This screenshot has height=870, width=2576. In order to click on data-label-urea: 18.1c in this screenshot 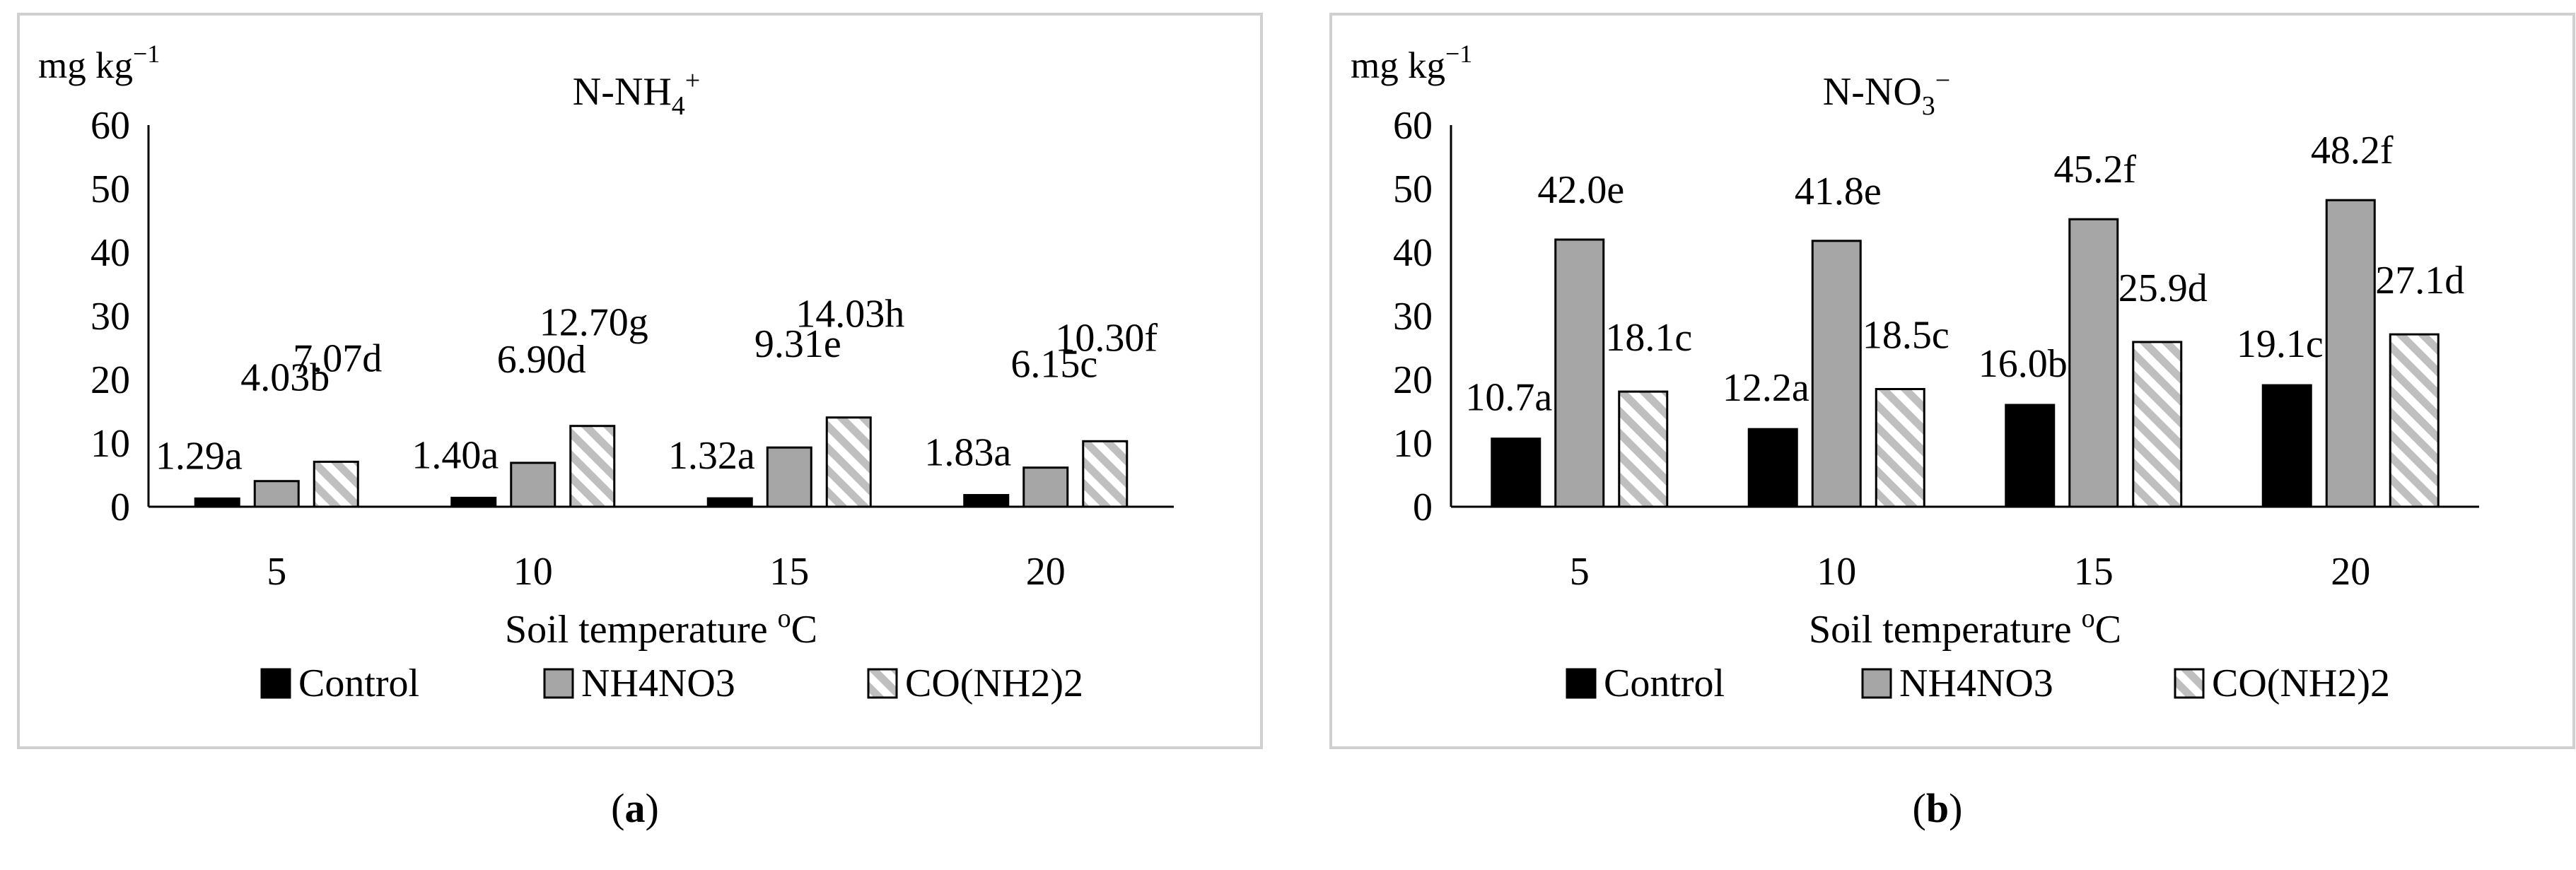, I will do `click(1648, 338)`.